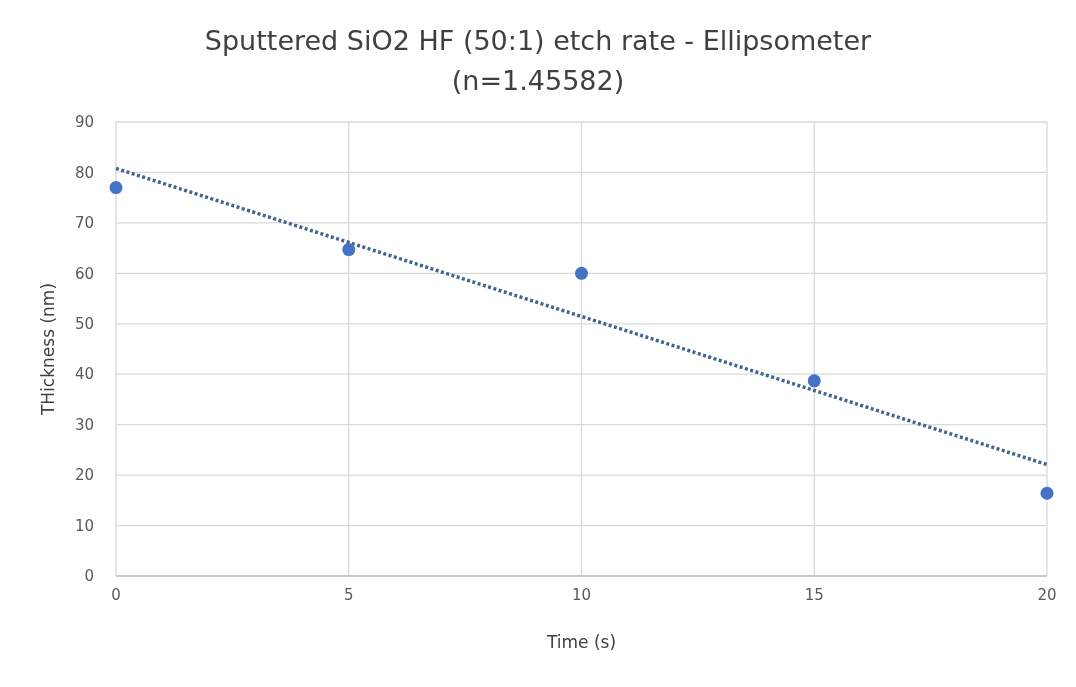  Describe the element at coordinates (581, 642) in the screenshot. I see `x-axis-title: Time (s)` at that location.